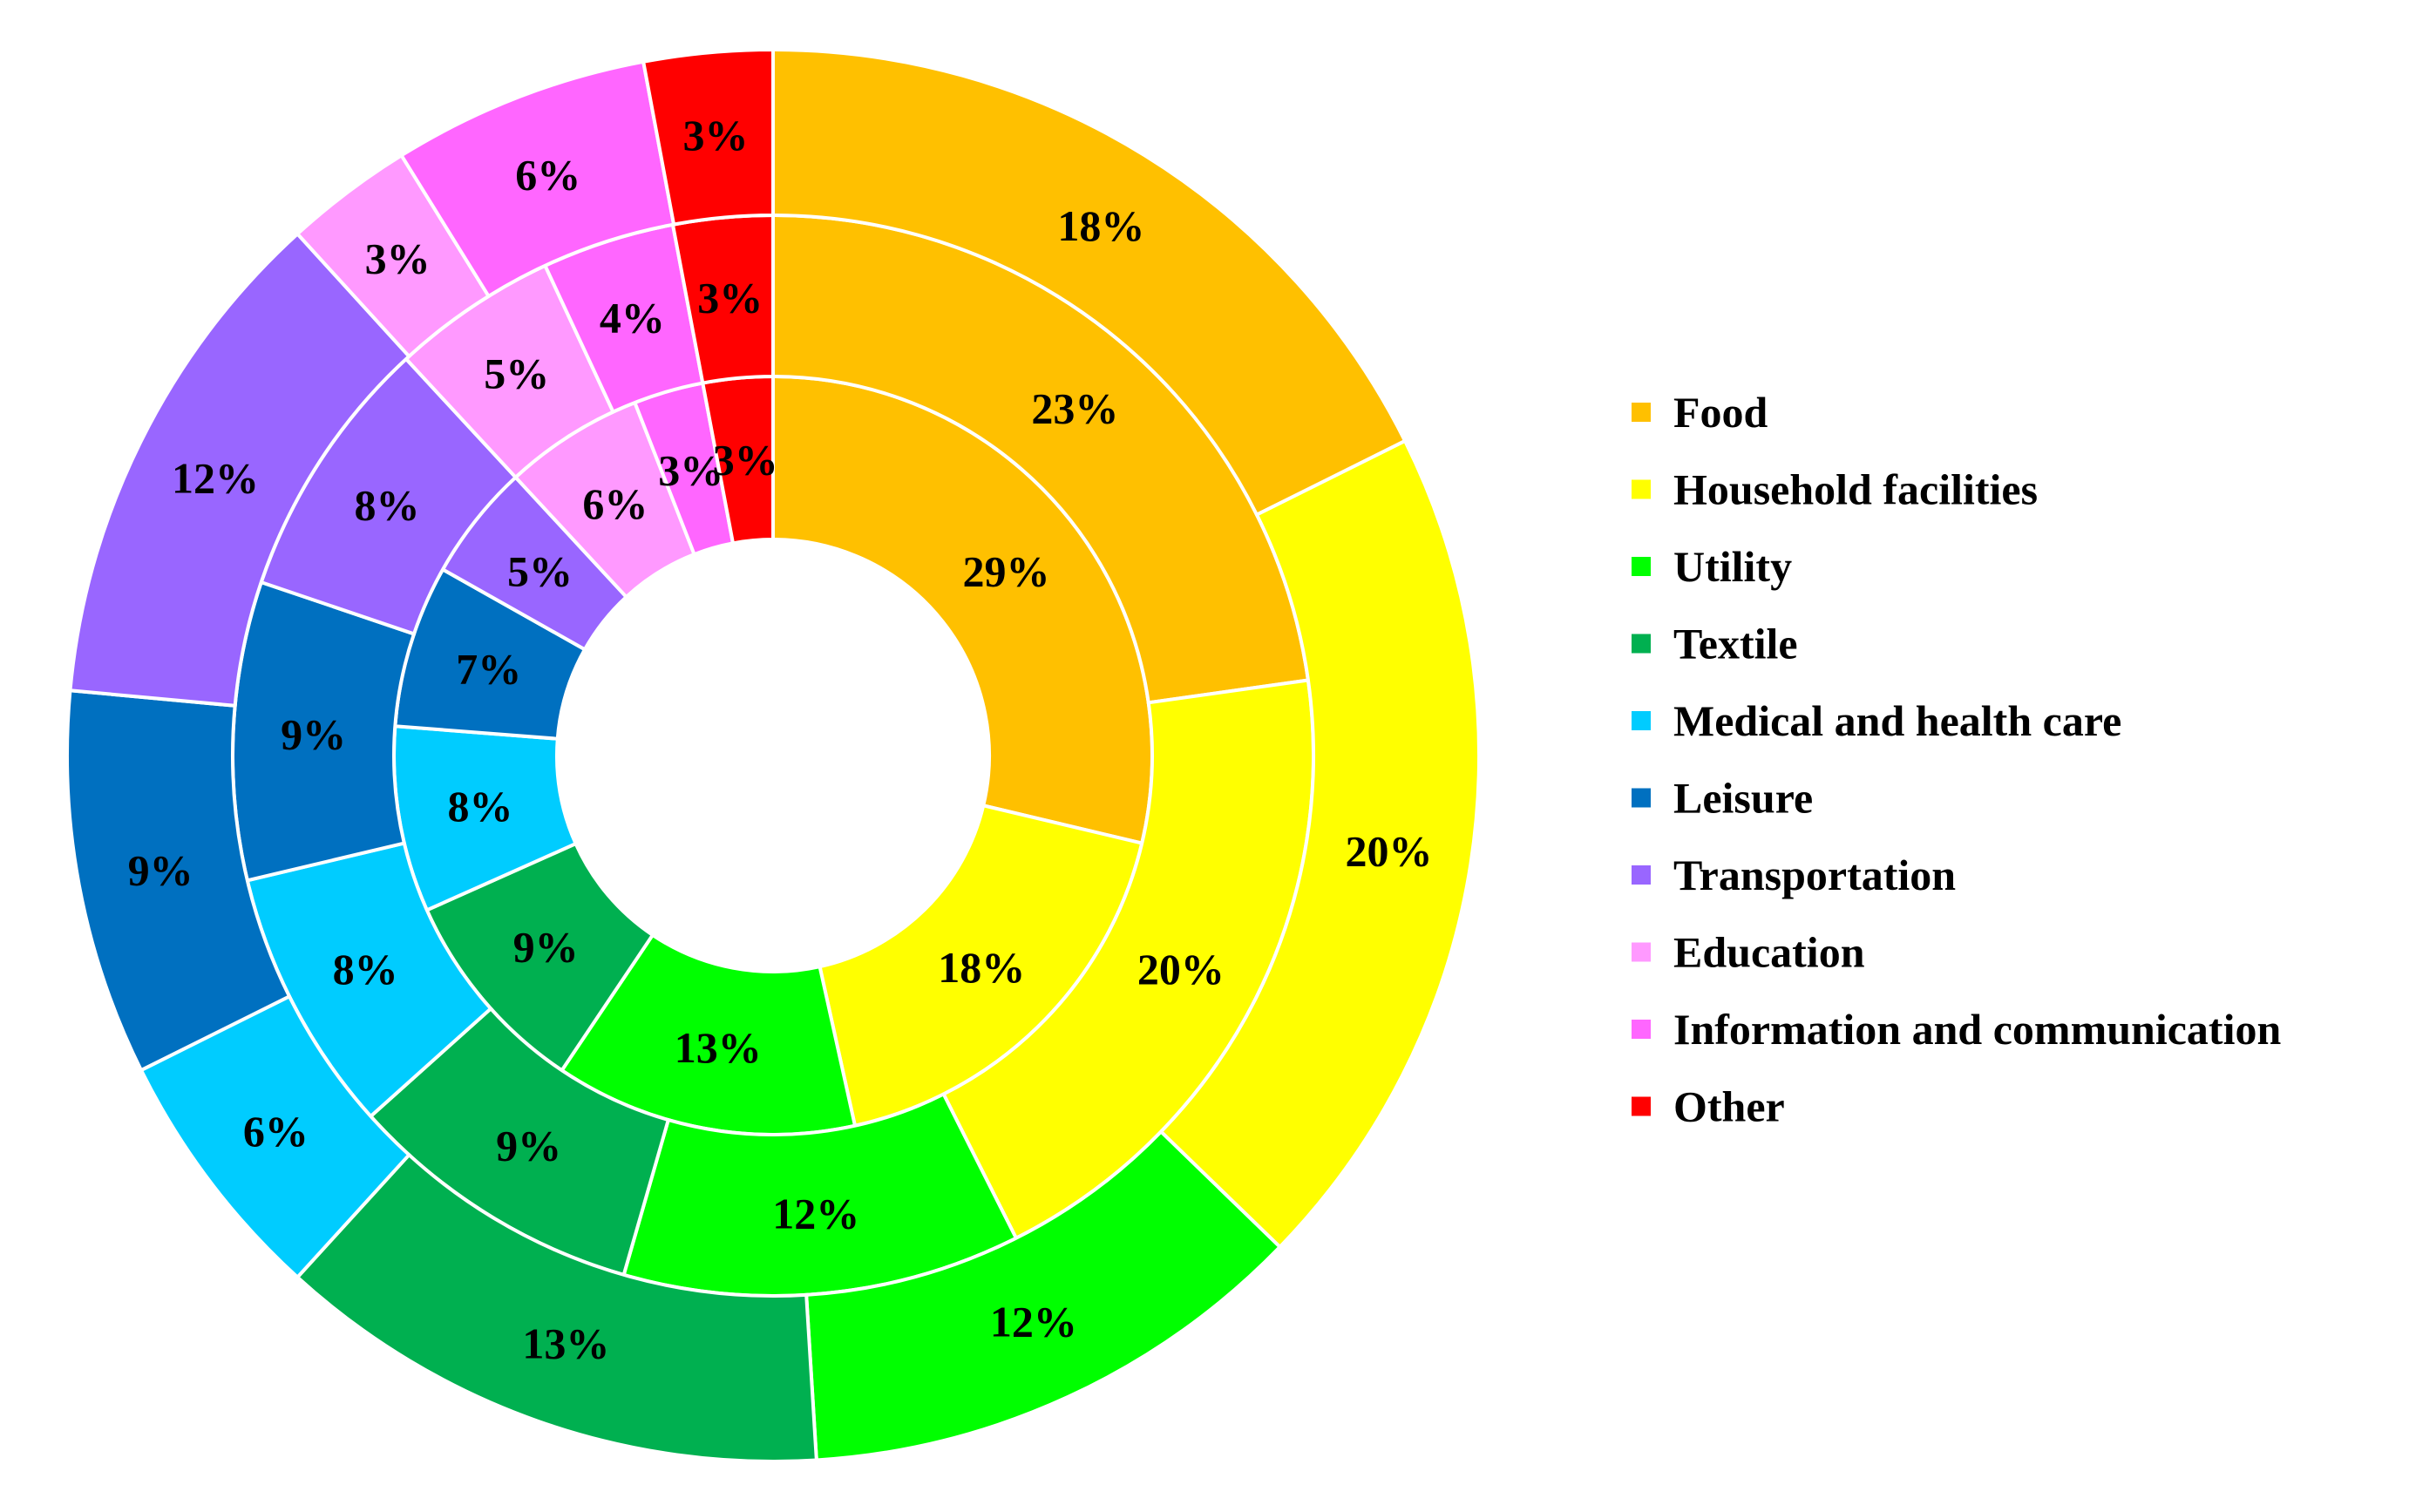  Describe the element at coordinates (387, 505) in the screenshot. I see `middle-ring-label-transportation: 8%` at that location.